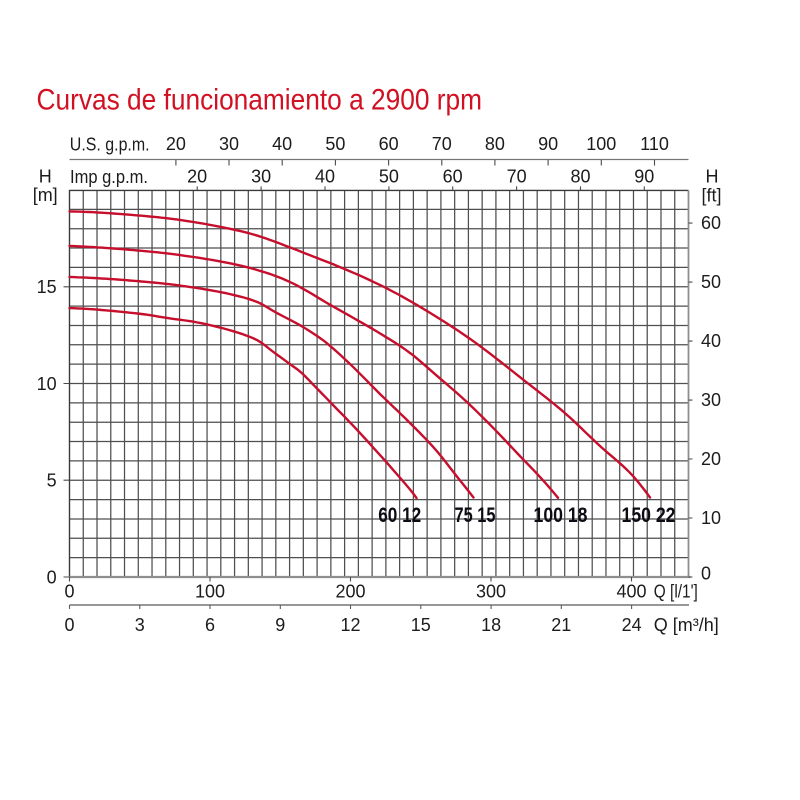 This screenshot has width=800, height=800. What do you see at coordinates (109, 177) in the screenshot?
I see `svg-text: Imp g.p.m.` at bounding box center [109, 177].